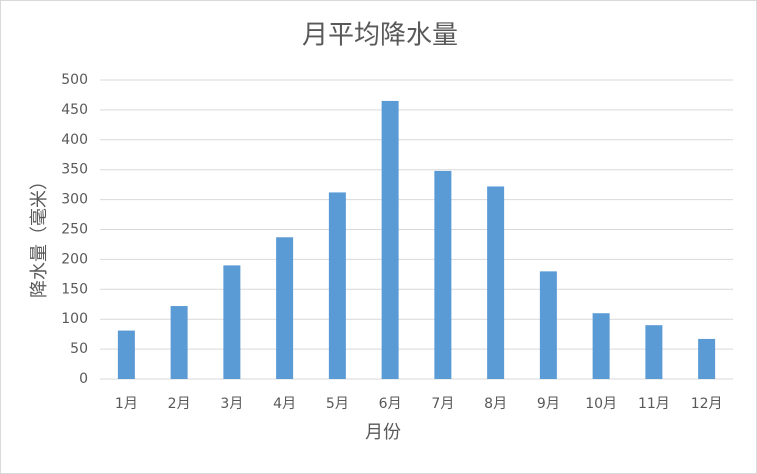  I want to click on x-tick-label: 9月, so click(548, 404).